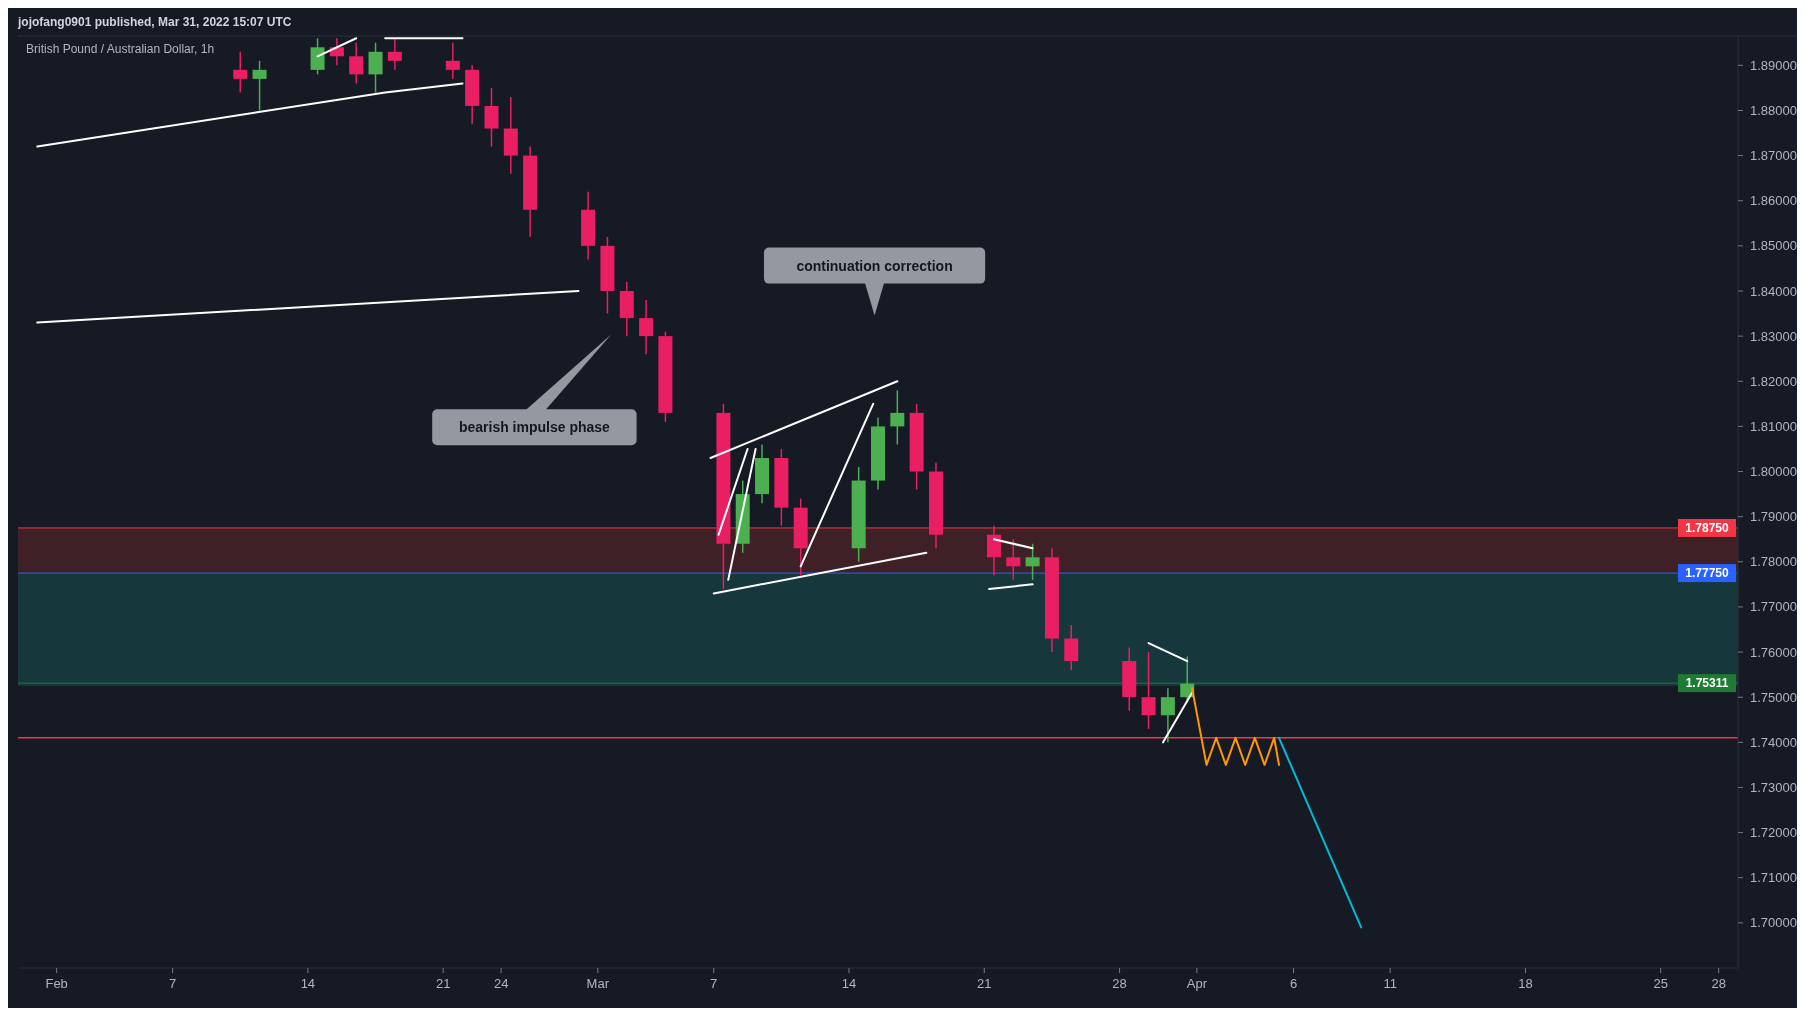 Image resolution: width=1805 pixels, height=1024 pixels. Describe the element at coordinates (1293, 983) in the screenshot. I see `x-tick-label: 6` at that location.